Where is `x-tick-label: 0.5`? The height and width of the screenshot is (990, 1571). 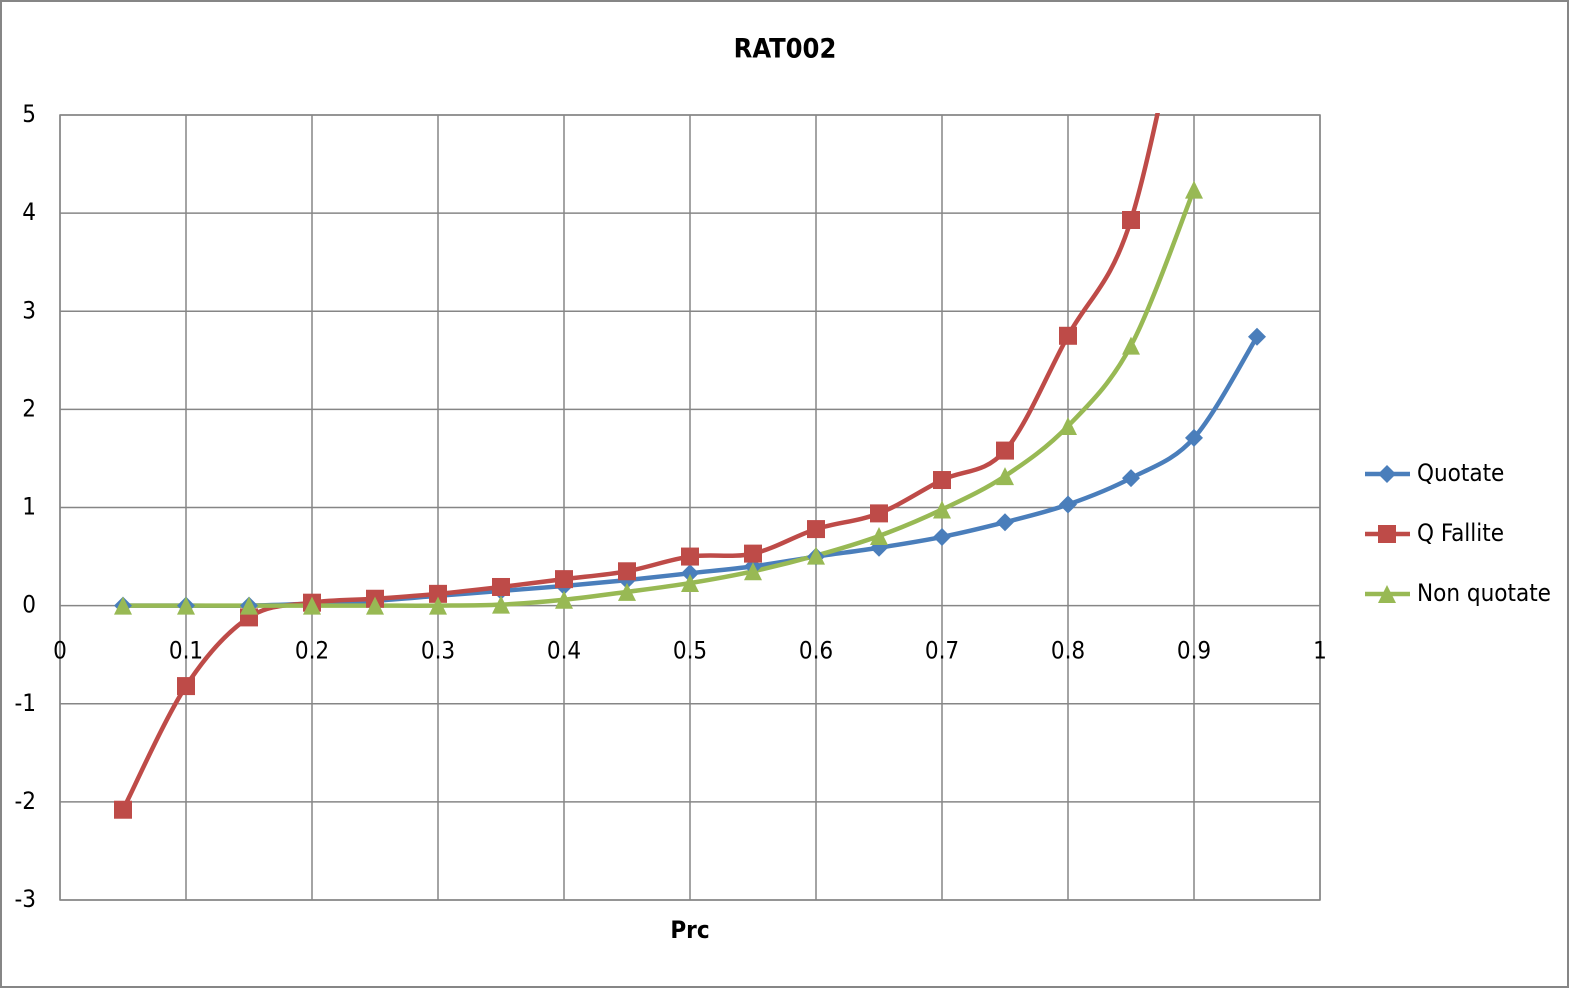 x-tick-label: 0.5 is located at coordinates (690, 651).